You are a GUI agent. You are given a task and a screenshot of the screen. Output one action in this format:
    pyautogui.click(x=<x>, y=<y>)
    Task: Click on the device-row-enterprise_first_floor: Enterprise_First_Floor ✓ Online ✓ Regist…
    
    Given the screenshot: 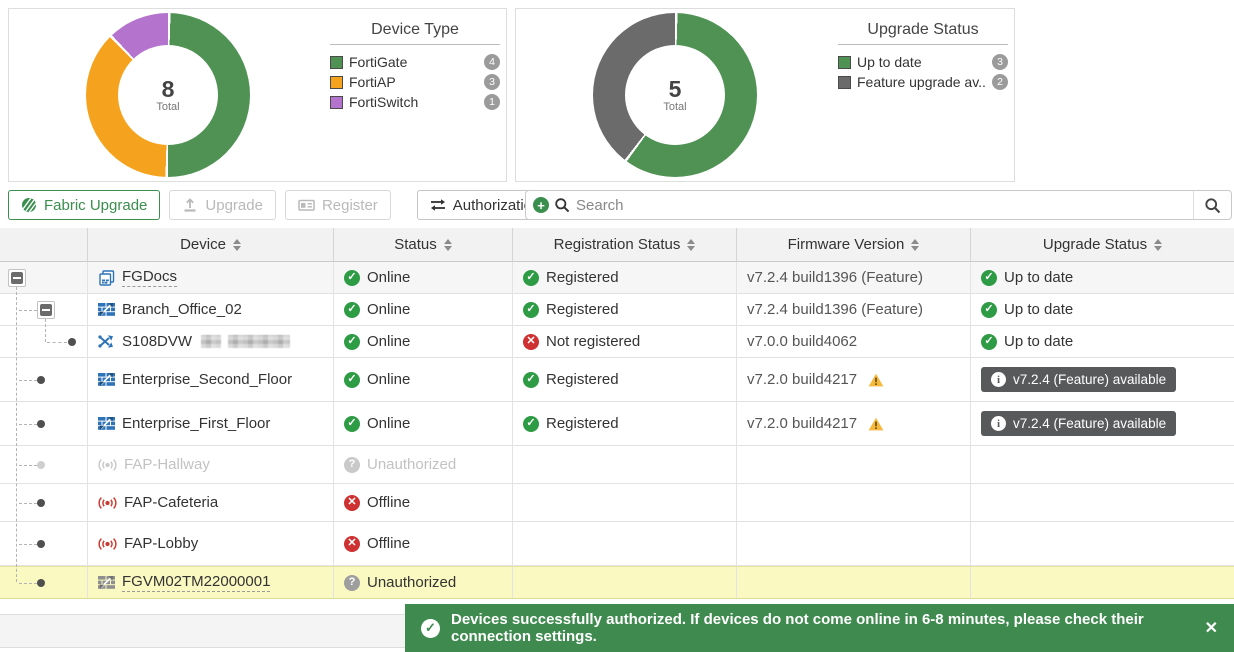 What is the action you would take?
    pyautogui.click(x=617, y=424)
    